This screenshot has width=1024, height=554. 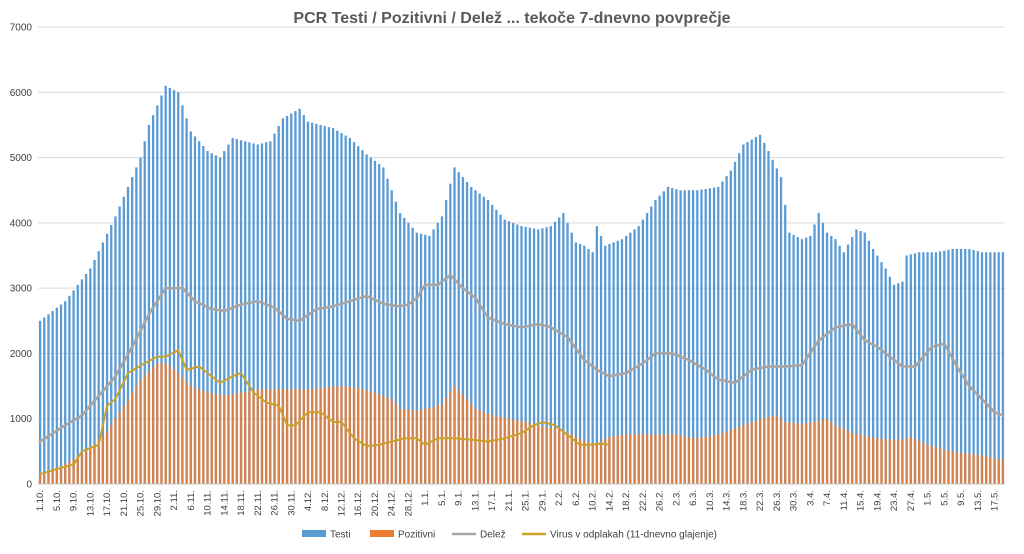 What do you see at coordinates (308, 500) in the screenshot?
I see `x-tick-label: 4.12.` at bounding box center [308, 500].